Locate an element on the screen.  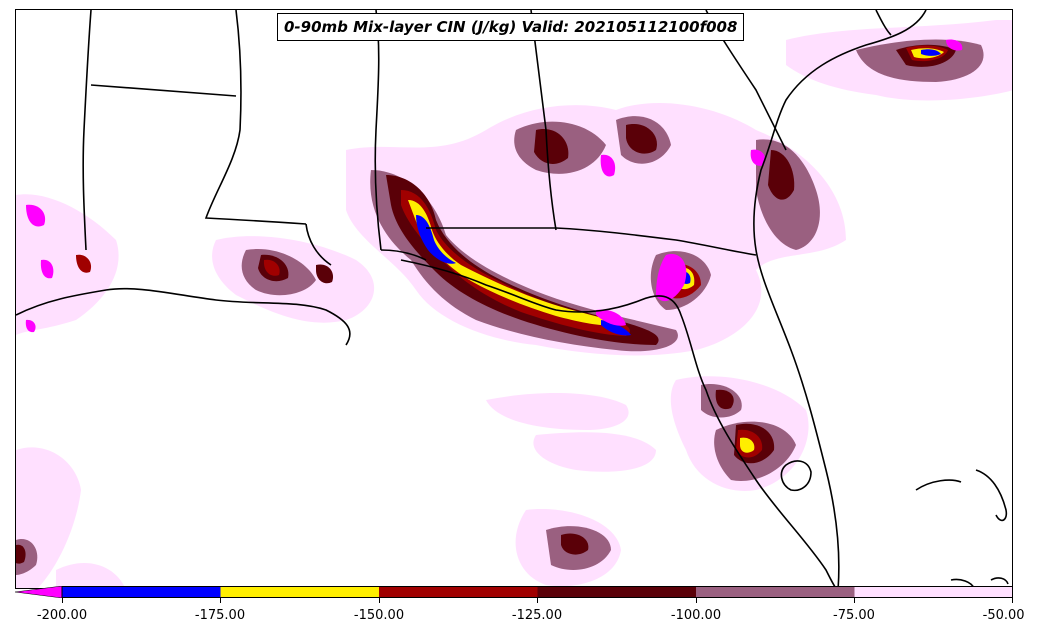
colorbar is located at coordinates (514, 592).